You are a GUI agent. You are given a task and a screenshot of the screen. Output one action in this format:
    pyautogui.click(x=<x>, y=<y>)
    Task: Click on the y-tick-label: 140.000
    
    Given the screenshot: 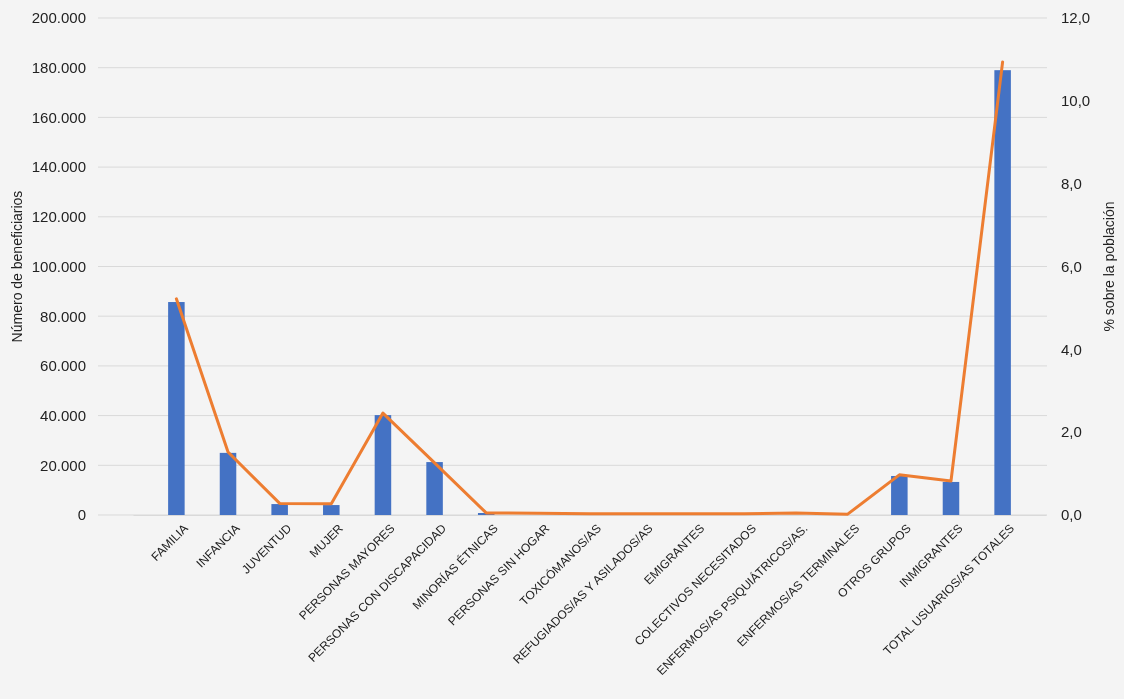 What is the action you would take?
    pyautogui.click(x=58, y=167)
    